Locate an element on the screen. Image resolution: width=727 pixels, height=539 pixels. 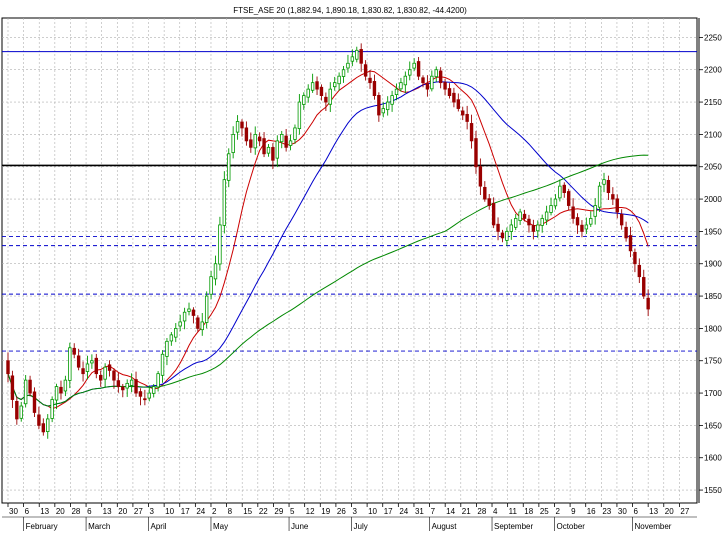
x-day-label: 9 is located at coordinates (573, 511).